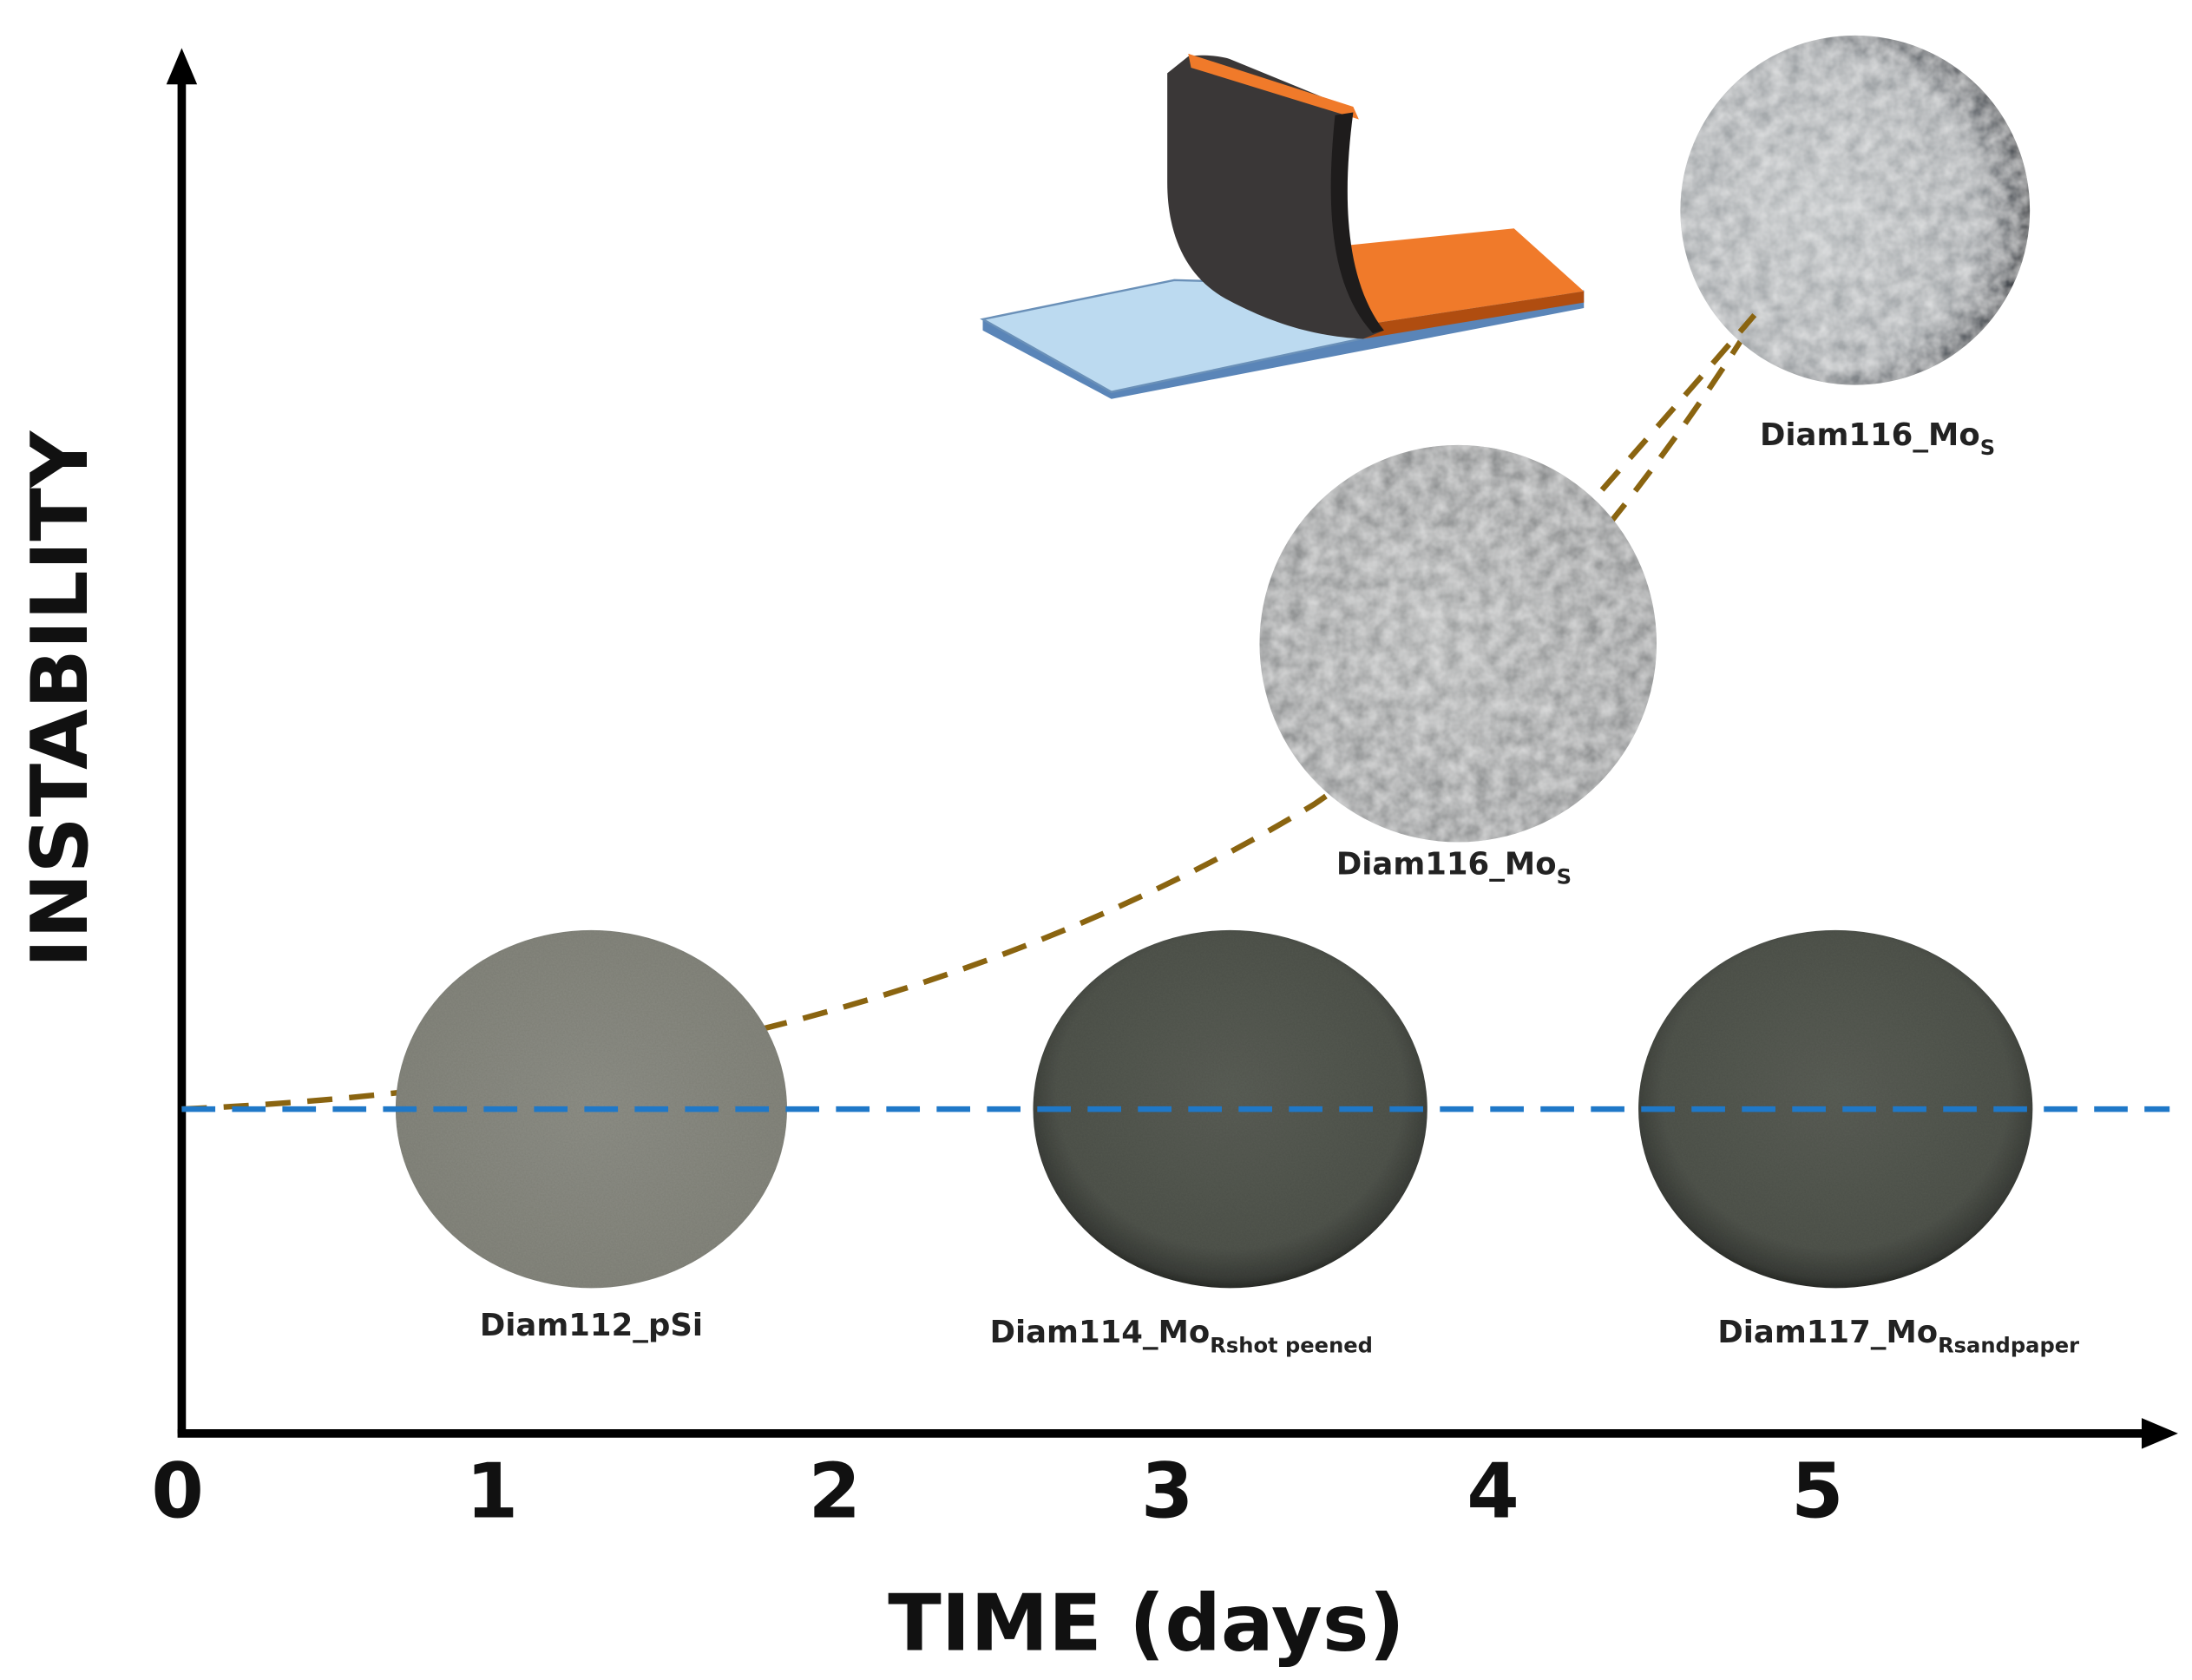  What do you see at coordinates (2009, 1345) in the screenshot?
I see `sample-subscript: Rsandpaper` at bounding box center [2009, 1345].